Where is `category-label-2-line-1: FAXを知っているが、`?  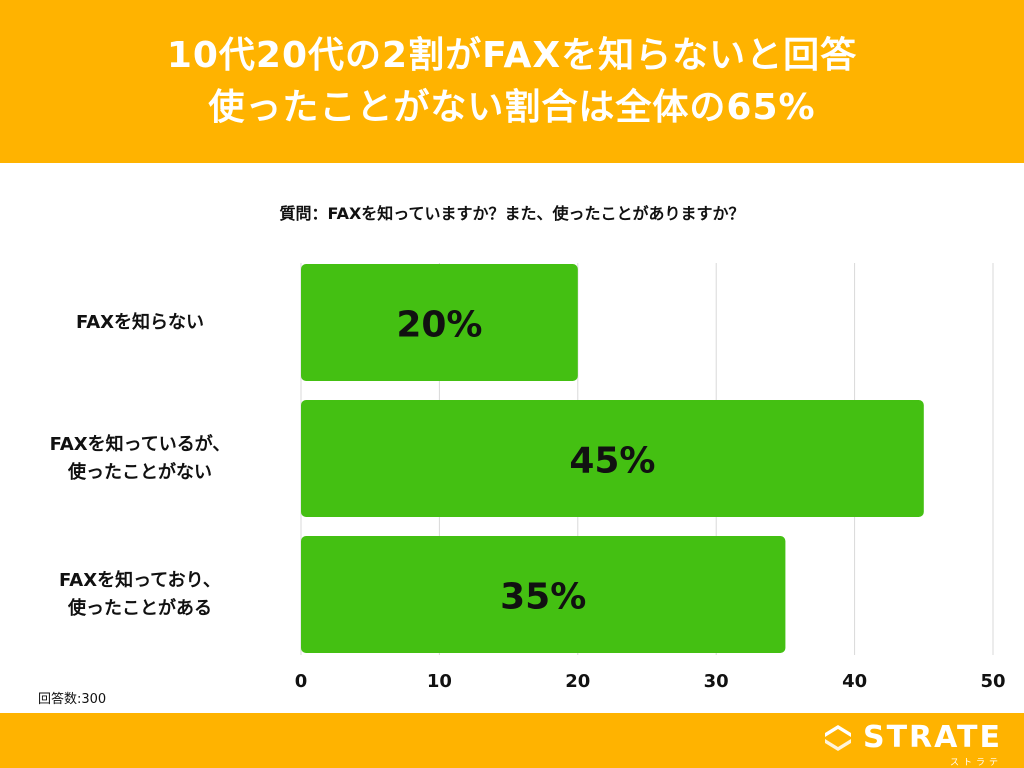 category-label-2-line-1: FAXを知っているが、 is located at coordinates (140, 444).